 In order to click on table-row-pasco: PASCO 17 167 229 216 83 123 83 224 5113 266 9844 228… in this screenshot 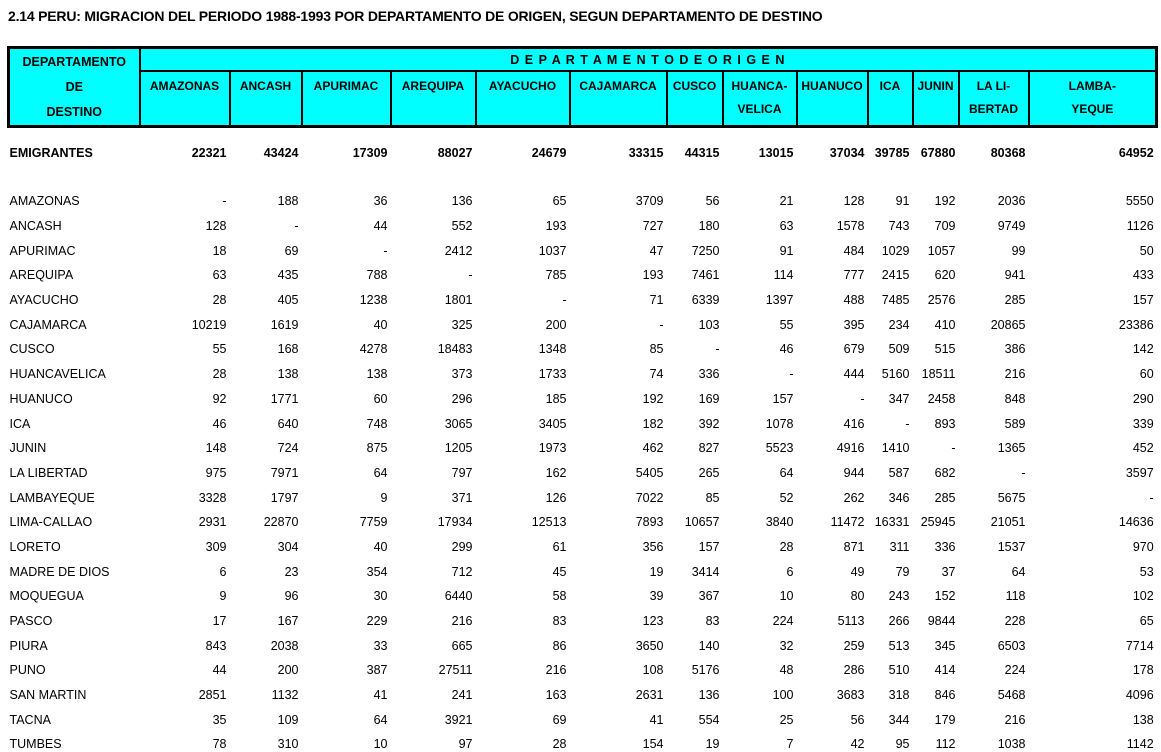, I will do `click(582, 621)`.